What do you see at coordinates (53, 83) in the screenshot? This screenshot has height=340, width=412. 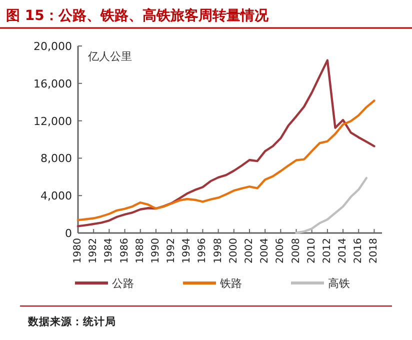 I see `y-tick-label: 16,000` at bounding box center [53, 83].